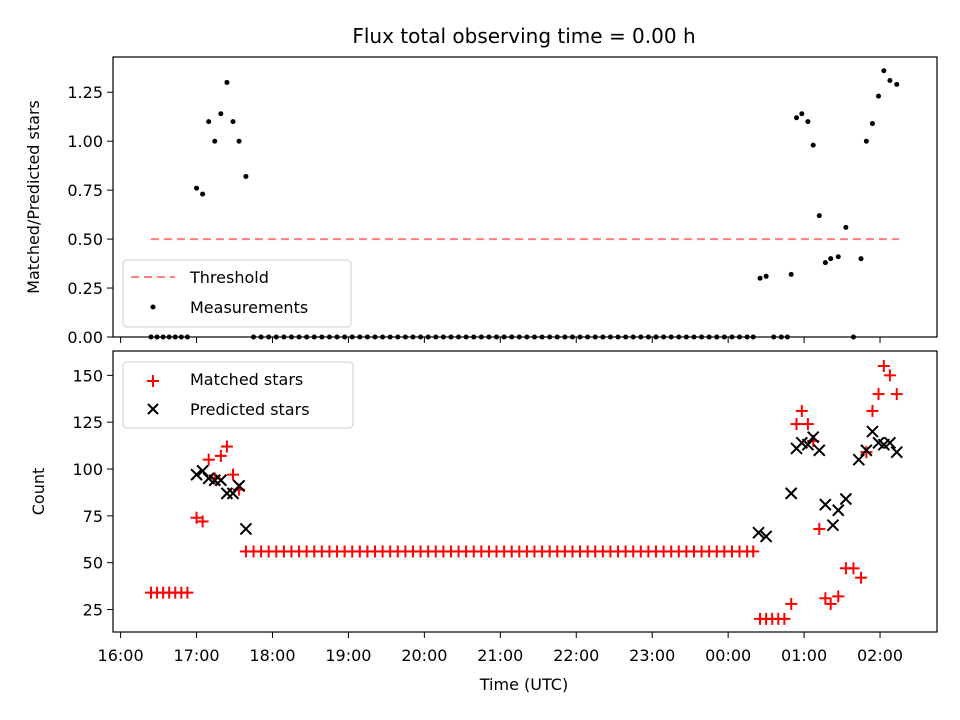 This screenshot has height=720, width=960. What do you see at coordinates (523, 684) in the screenshot?
I see `count-x-axis-label: Time (UTC)` at bounding box center [523, 684].